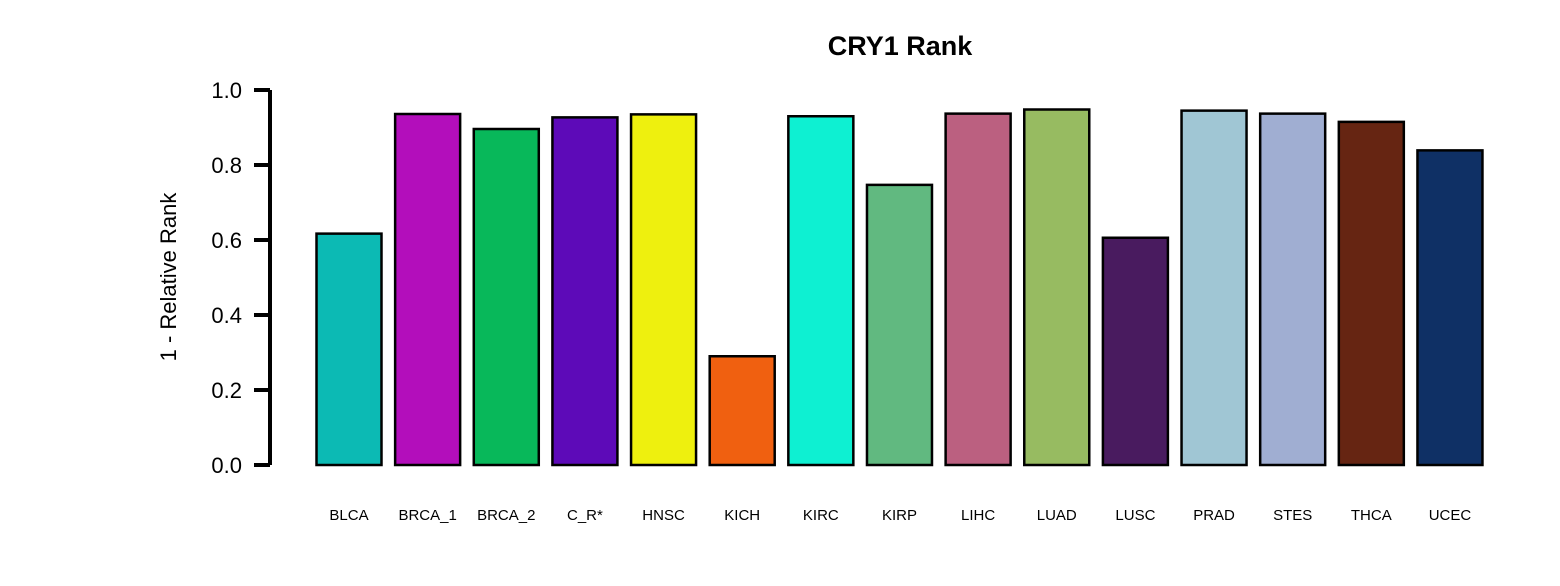 Image resolution: width=1560 pixels, height=586 pixels. What do you see at coordinates (241, 278) in the screenshot?
I see `y-axis: 0.0 0.2 0.4 0.6 0.8 1.0` at bounding box center [241, 278].